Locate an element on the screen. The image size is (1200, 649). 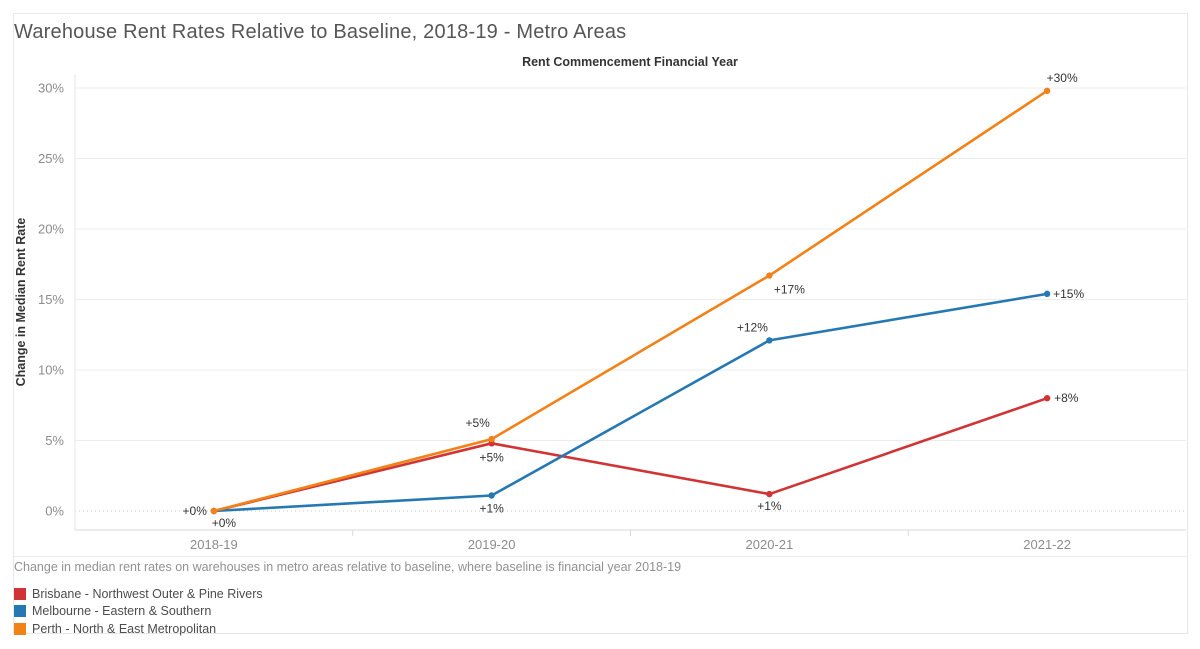
x-tick-label: 2020-21 is located at coordinates (770, 544).